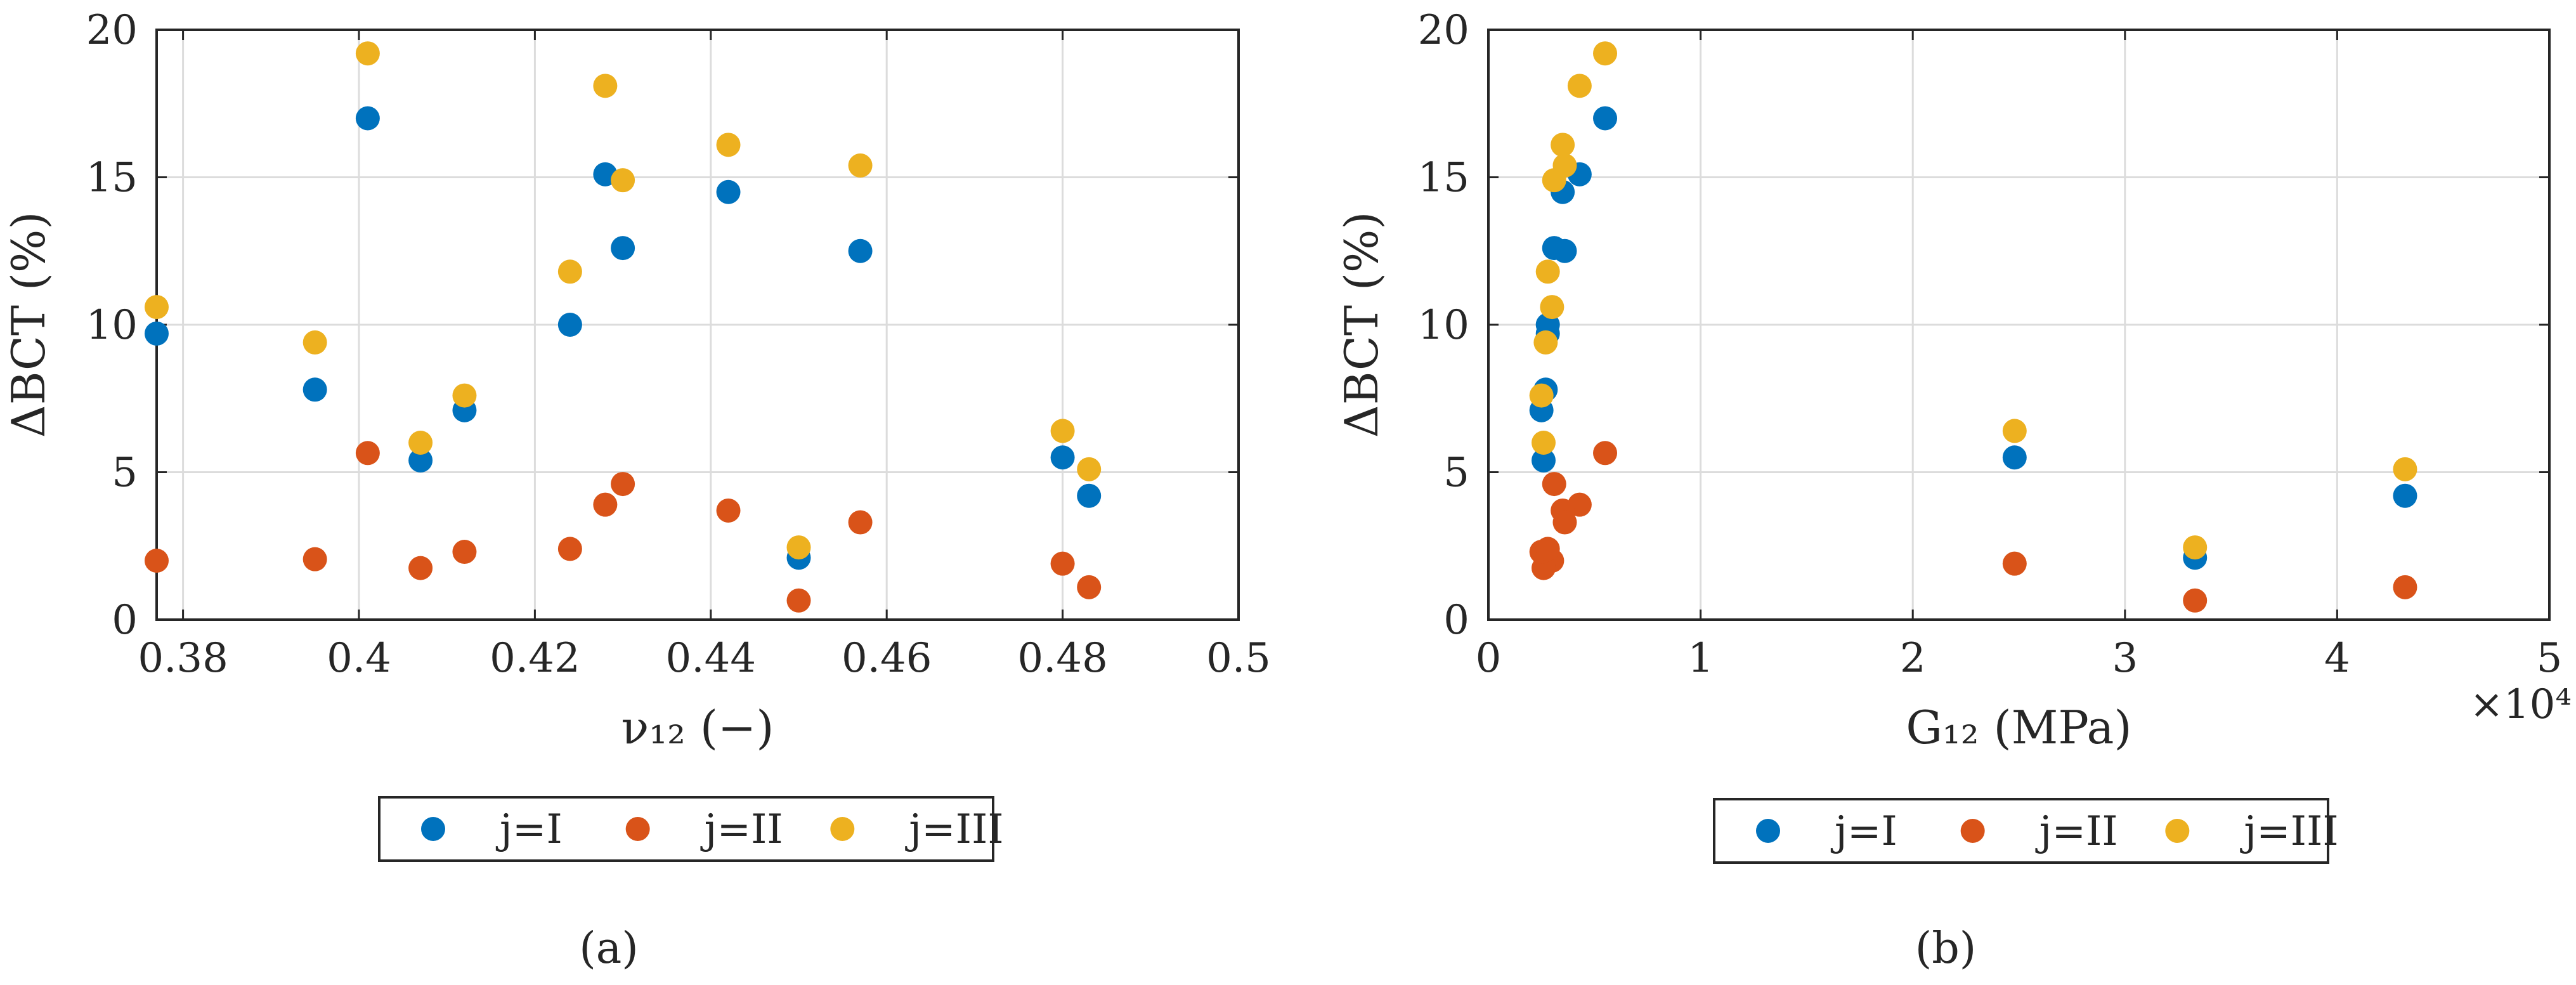 The height and width of the screenshot is (985, 2576). Describe the element at coordinates (183, 658) in the screenshot. I see `panel-a-xtick-label-0: 0.38` at that location.